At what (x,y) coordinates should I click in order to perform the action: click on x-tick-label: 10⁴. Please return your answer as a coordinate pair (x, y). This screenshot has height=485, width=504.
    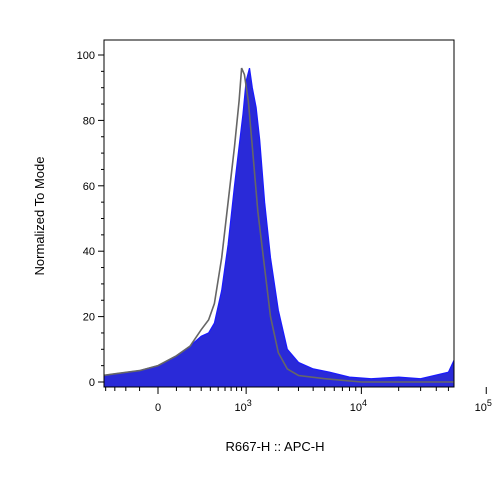
    Looking at the image, I should click on (358, 406).